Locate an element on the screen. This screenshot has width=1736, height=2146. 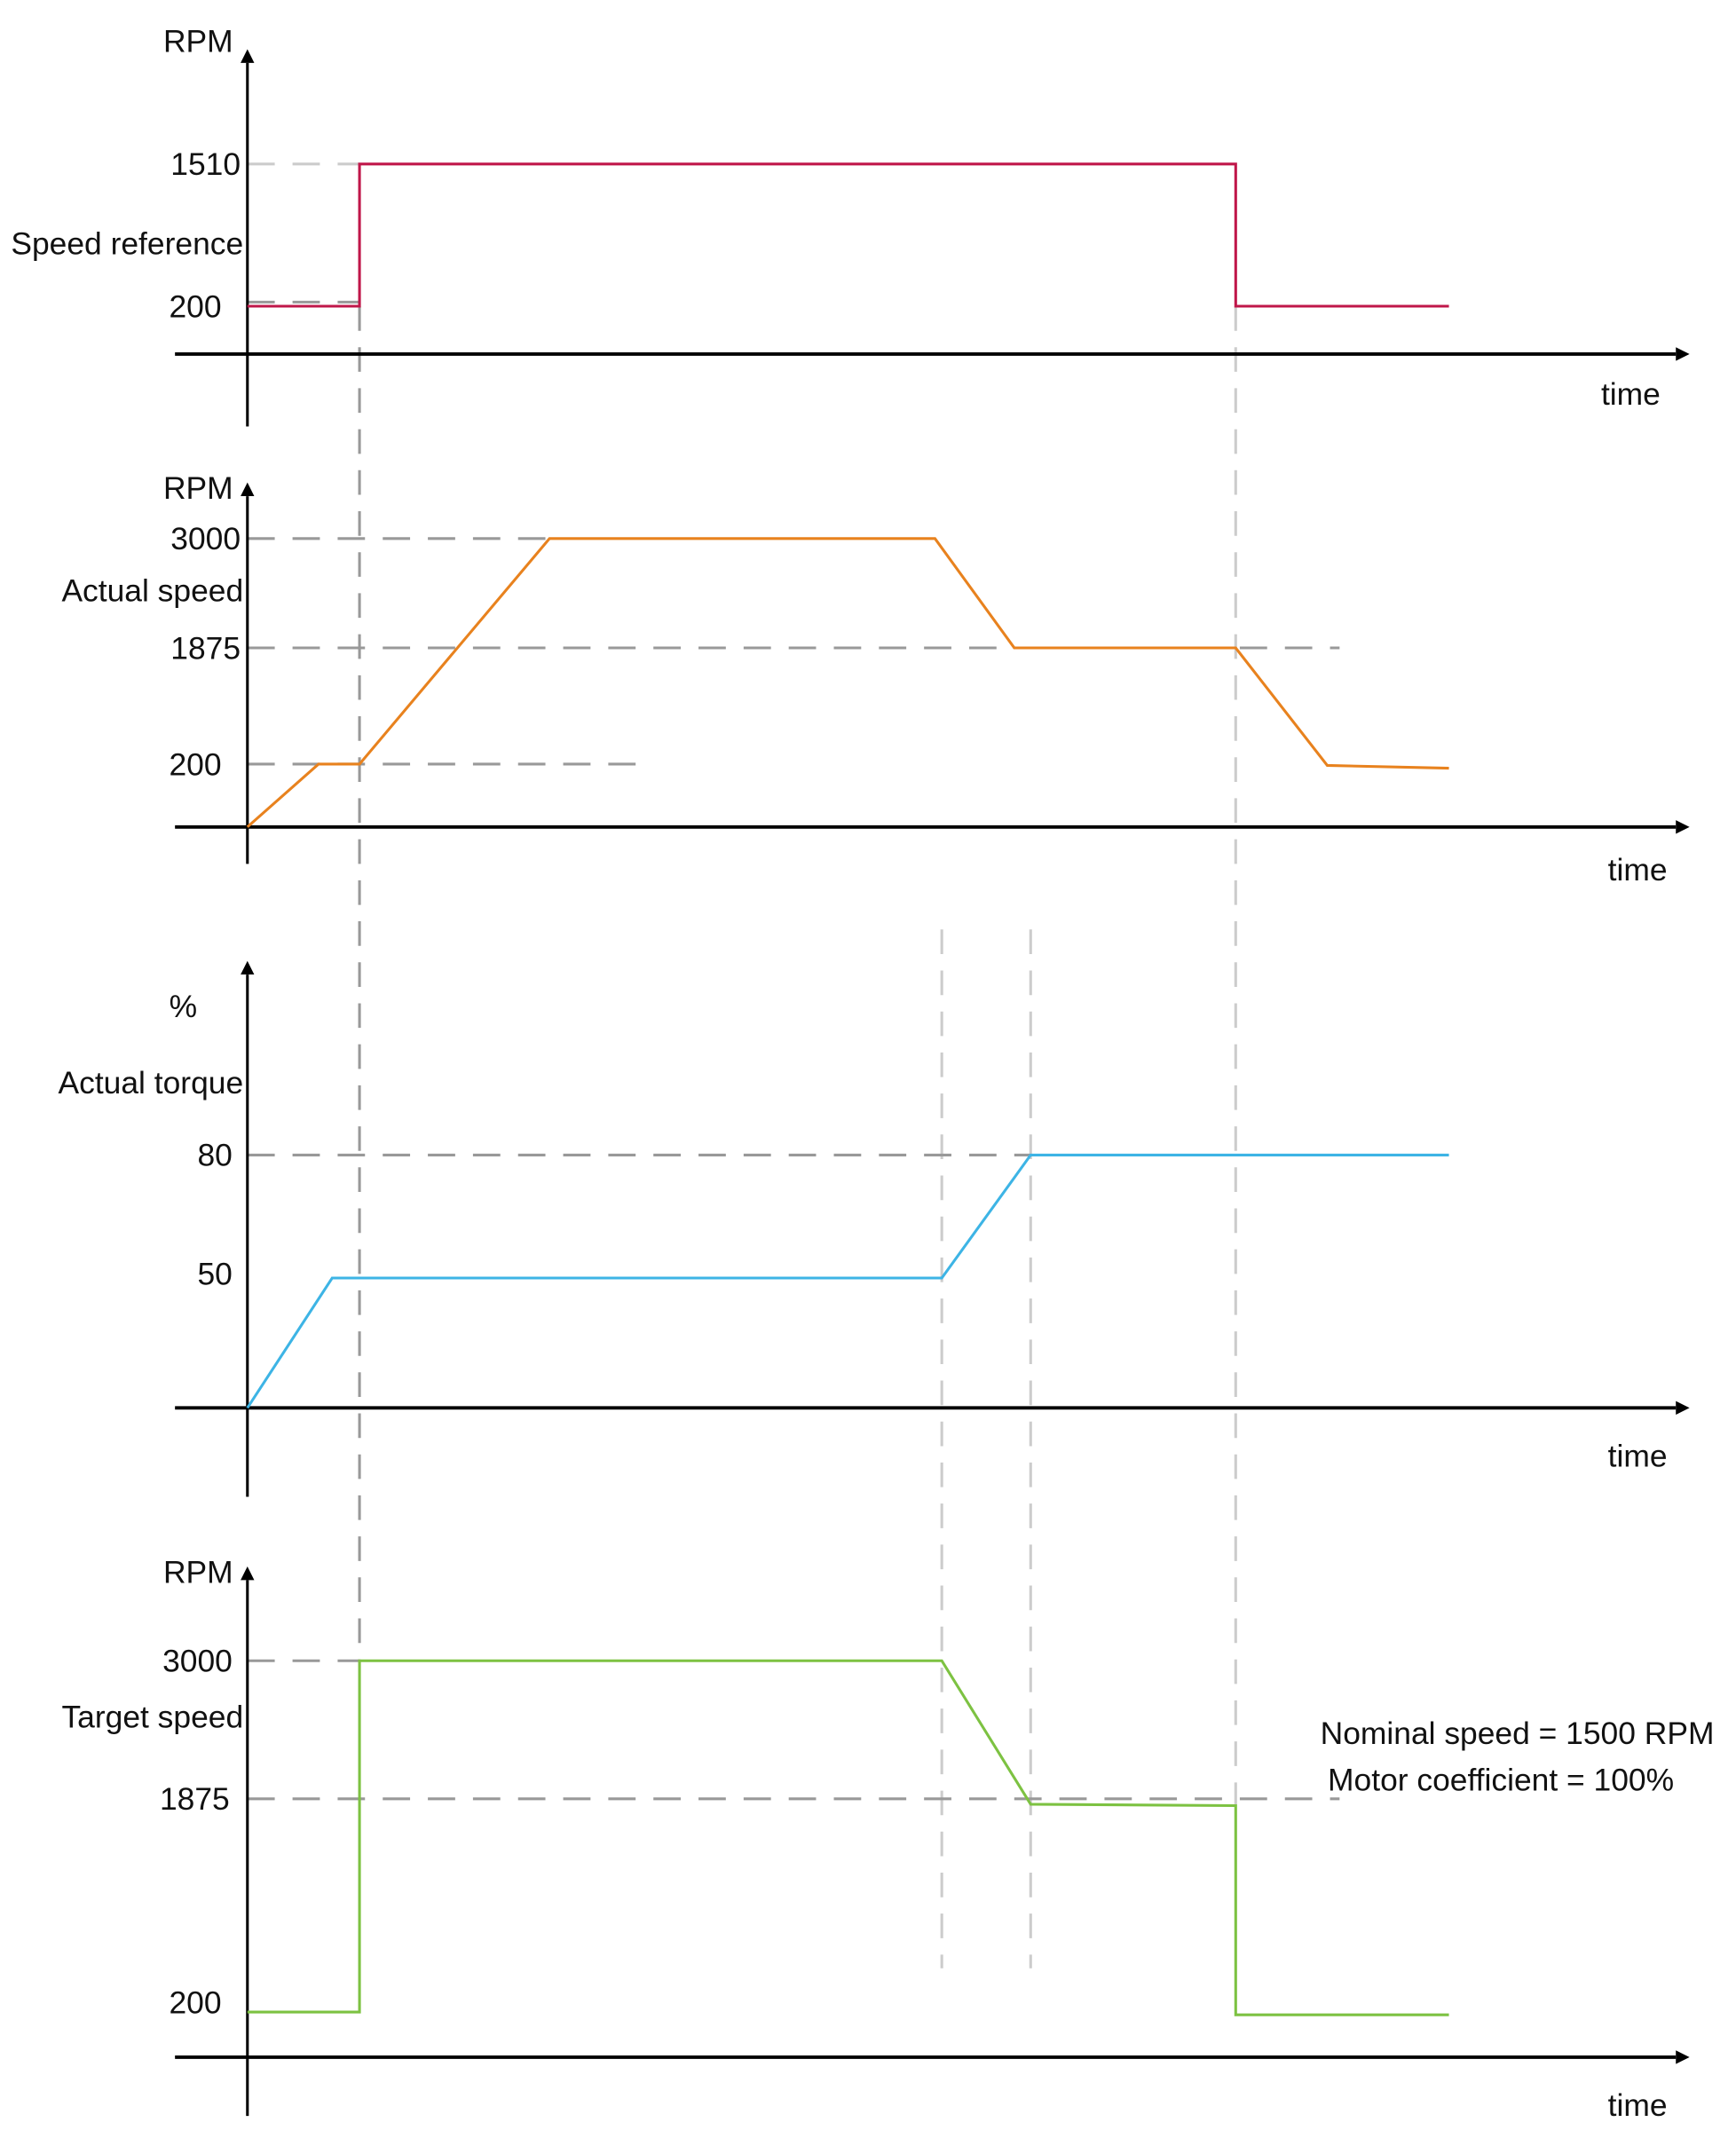
series-label: Target speed is located at coordinates (152, 1718).